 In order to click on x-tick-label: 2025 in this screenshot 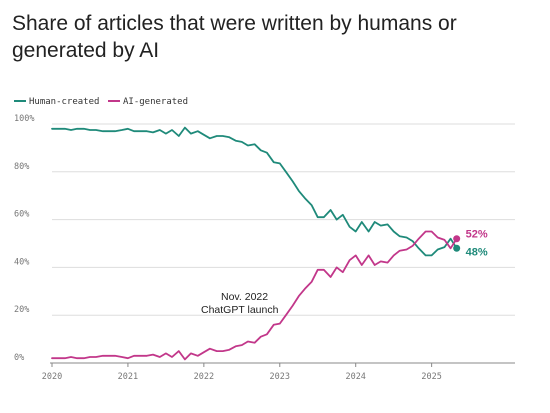, I will do `click(431, 377)`.